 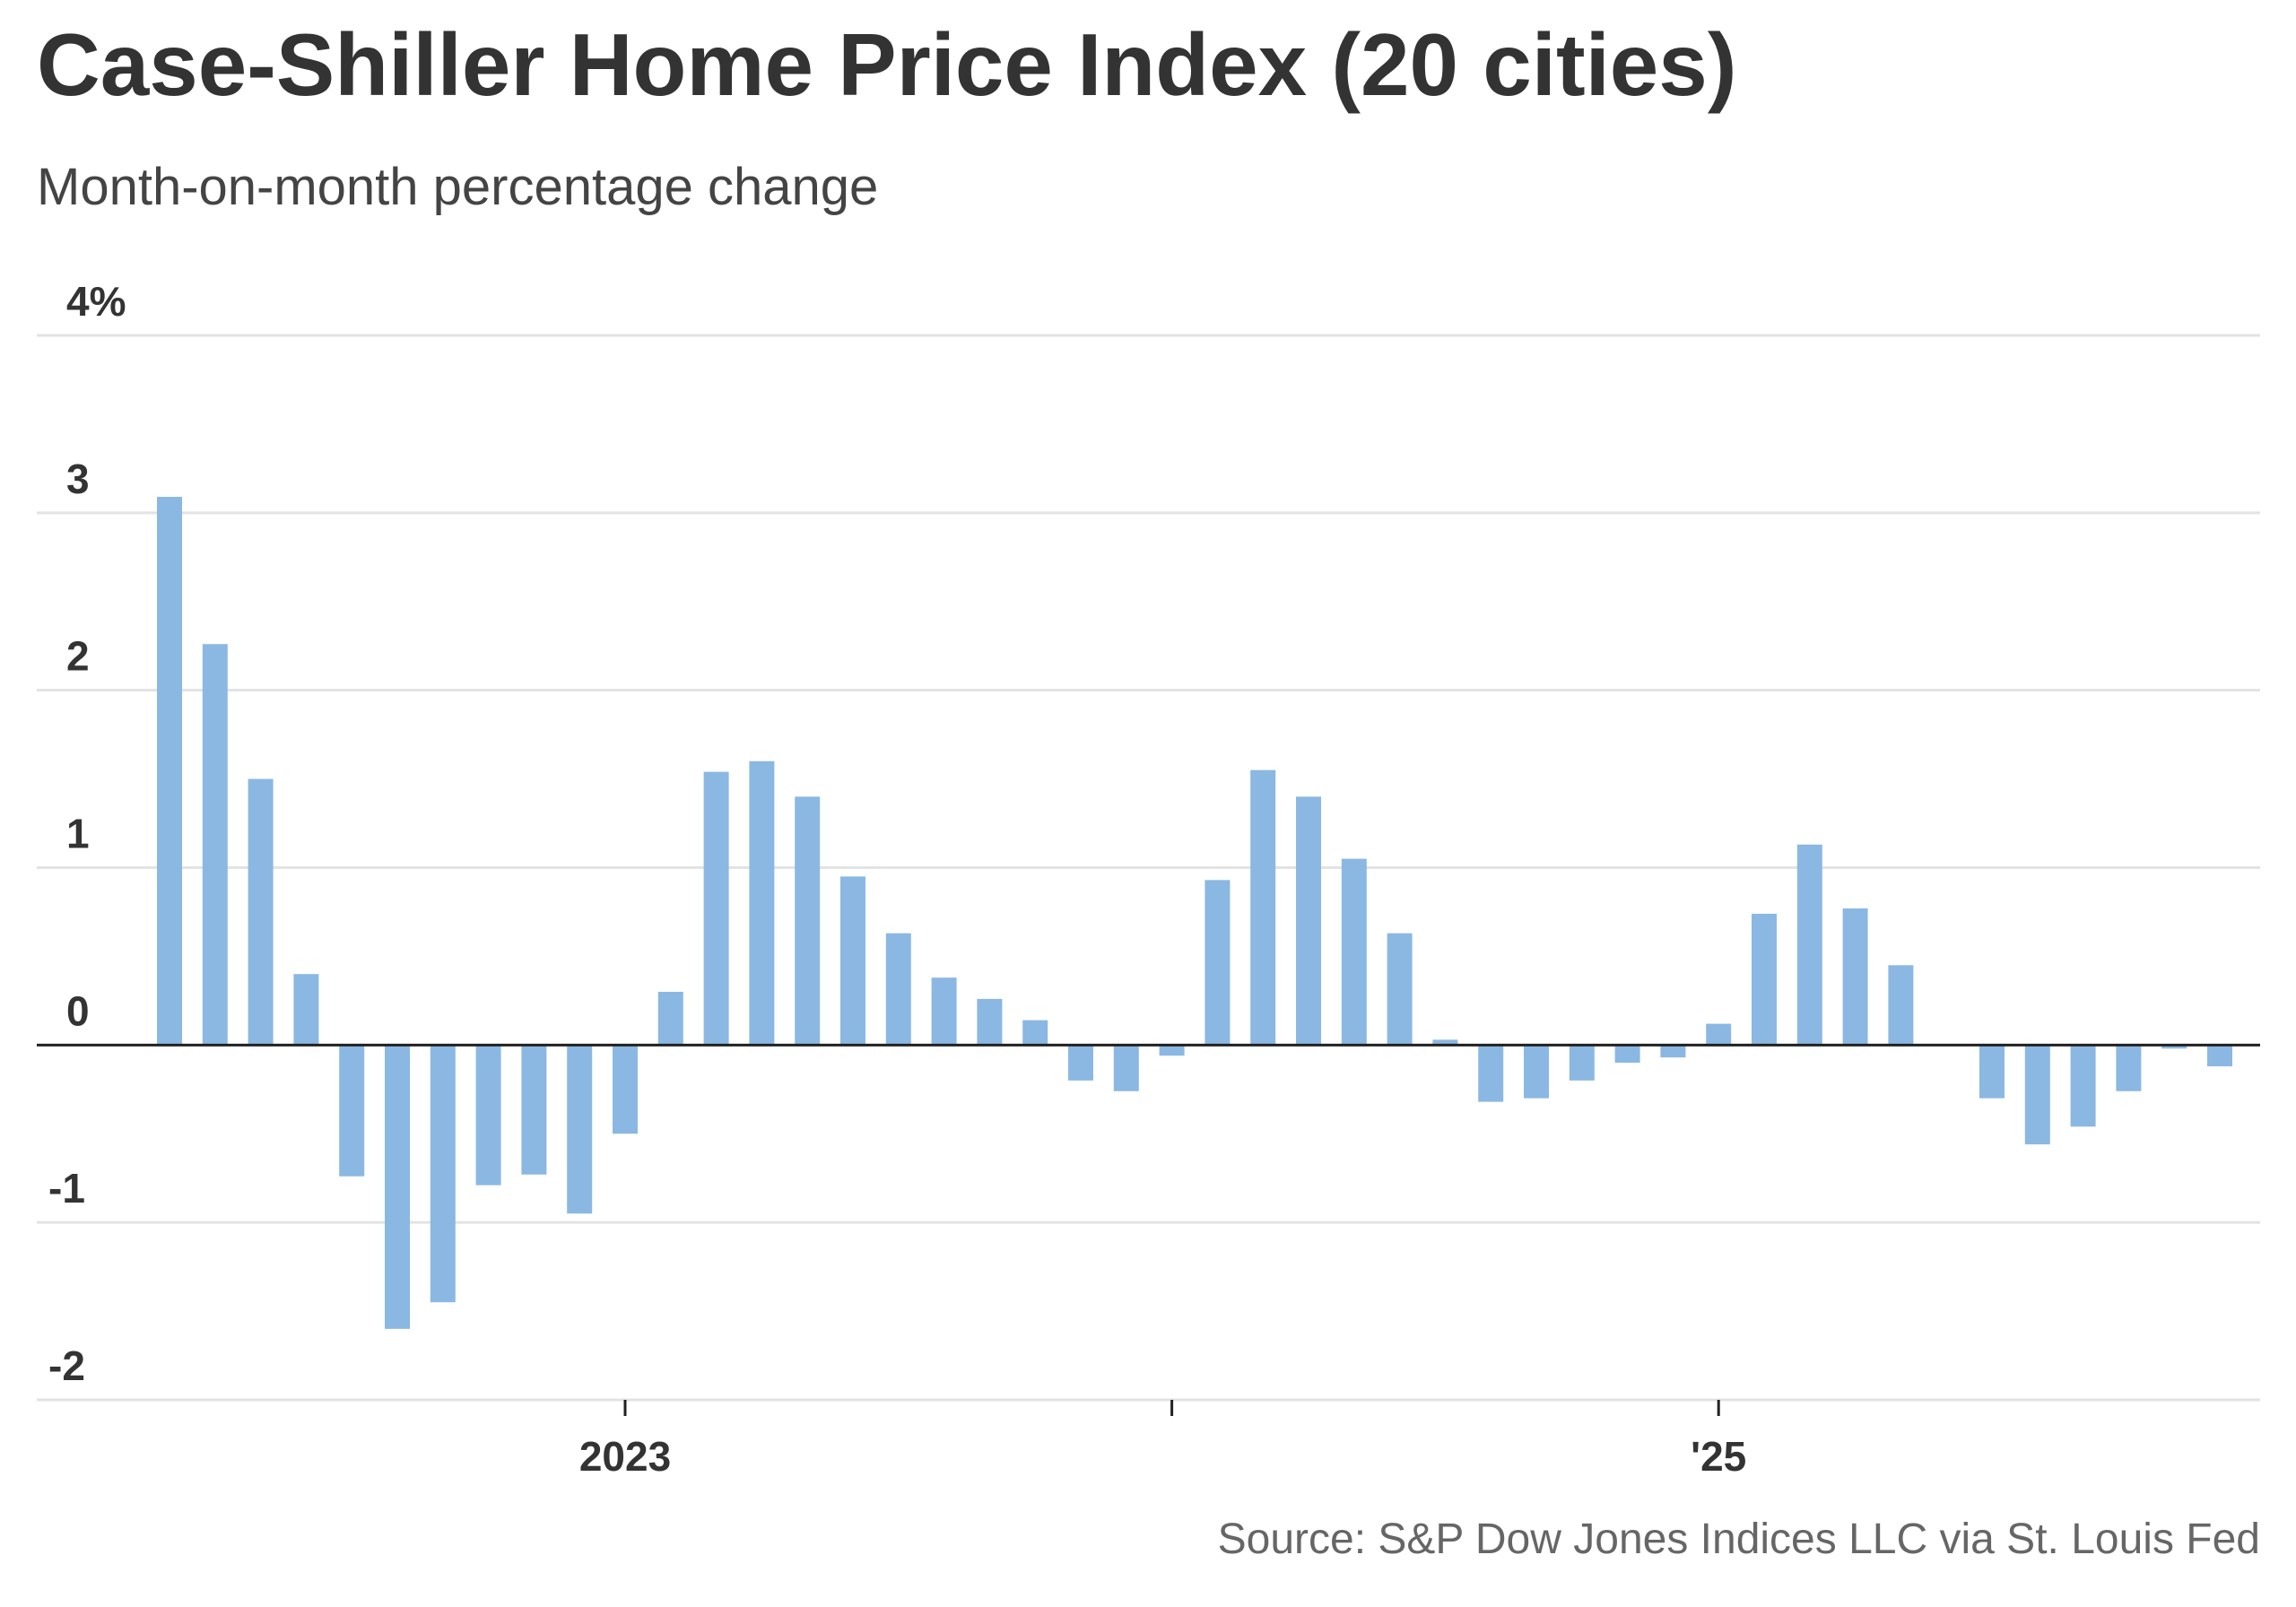 I want to click on y-tick-label: 4%, so click(x=96, y=302).